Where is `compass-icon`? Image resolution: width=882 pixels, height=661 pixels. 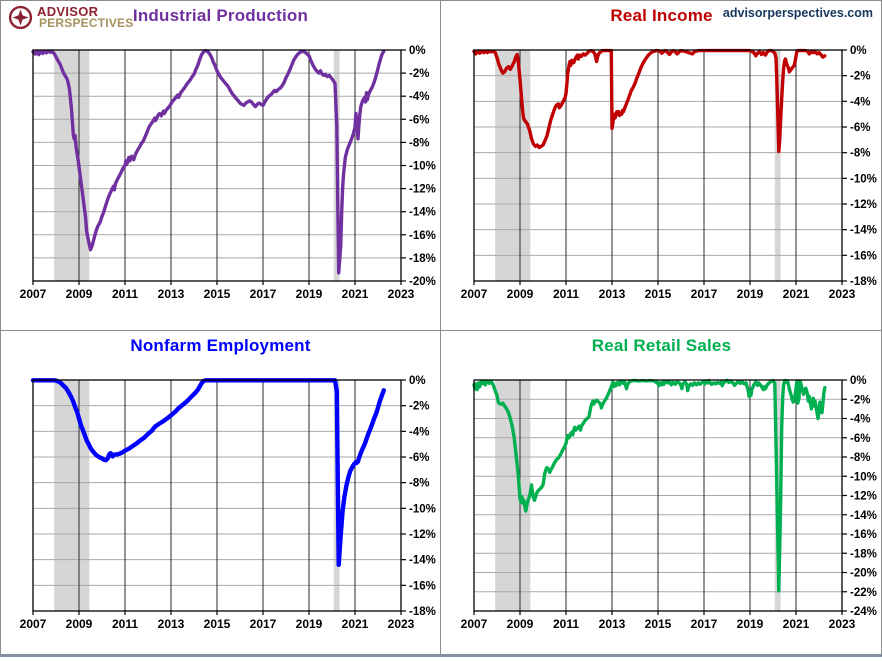
compass-icon is located at coordinates (20, 17).